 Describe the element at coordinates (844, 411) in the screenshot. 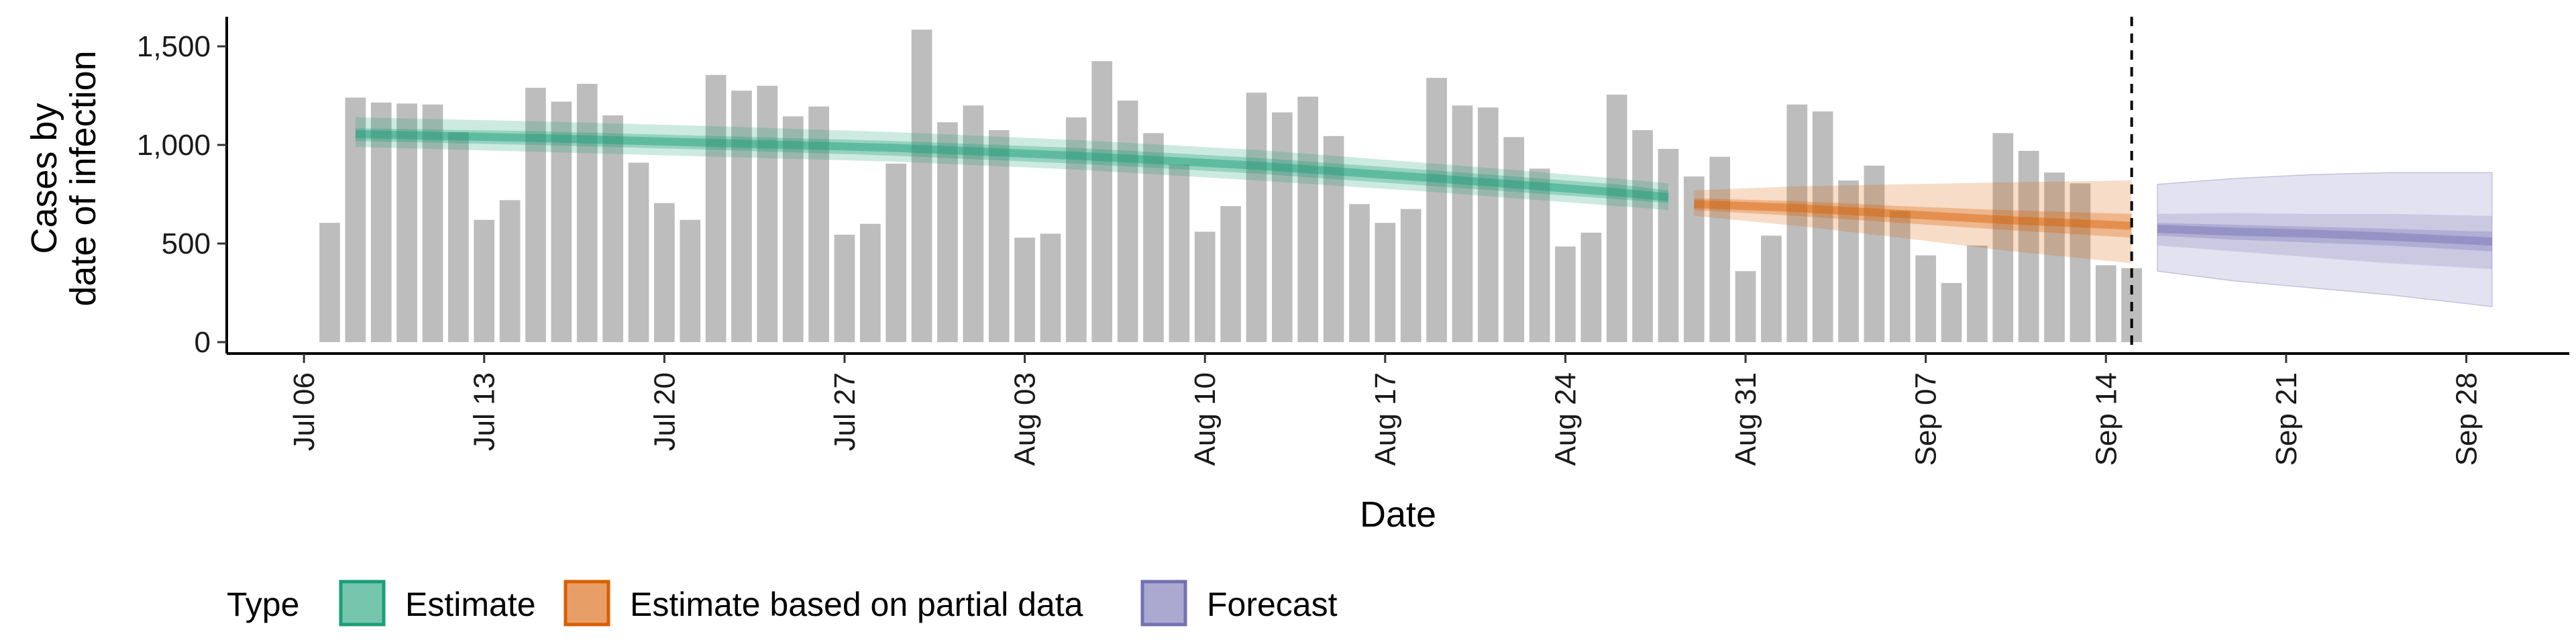

I see `x-tick-label: Jul 27` at that location.